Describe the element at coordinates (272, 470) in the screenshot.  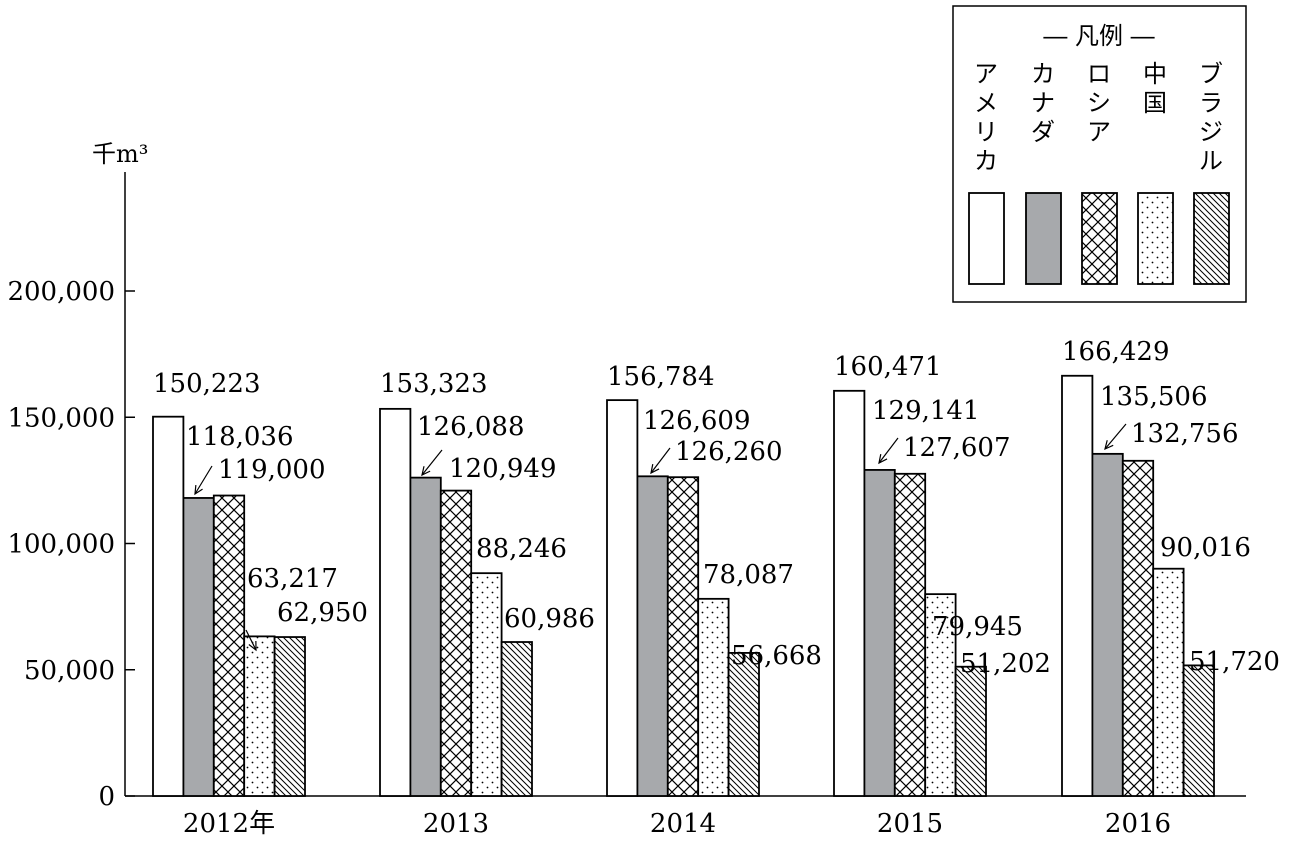
I see `data-label: 119,000` at that location.